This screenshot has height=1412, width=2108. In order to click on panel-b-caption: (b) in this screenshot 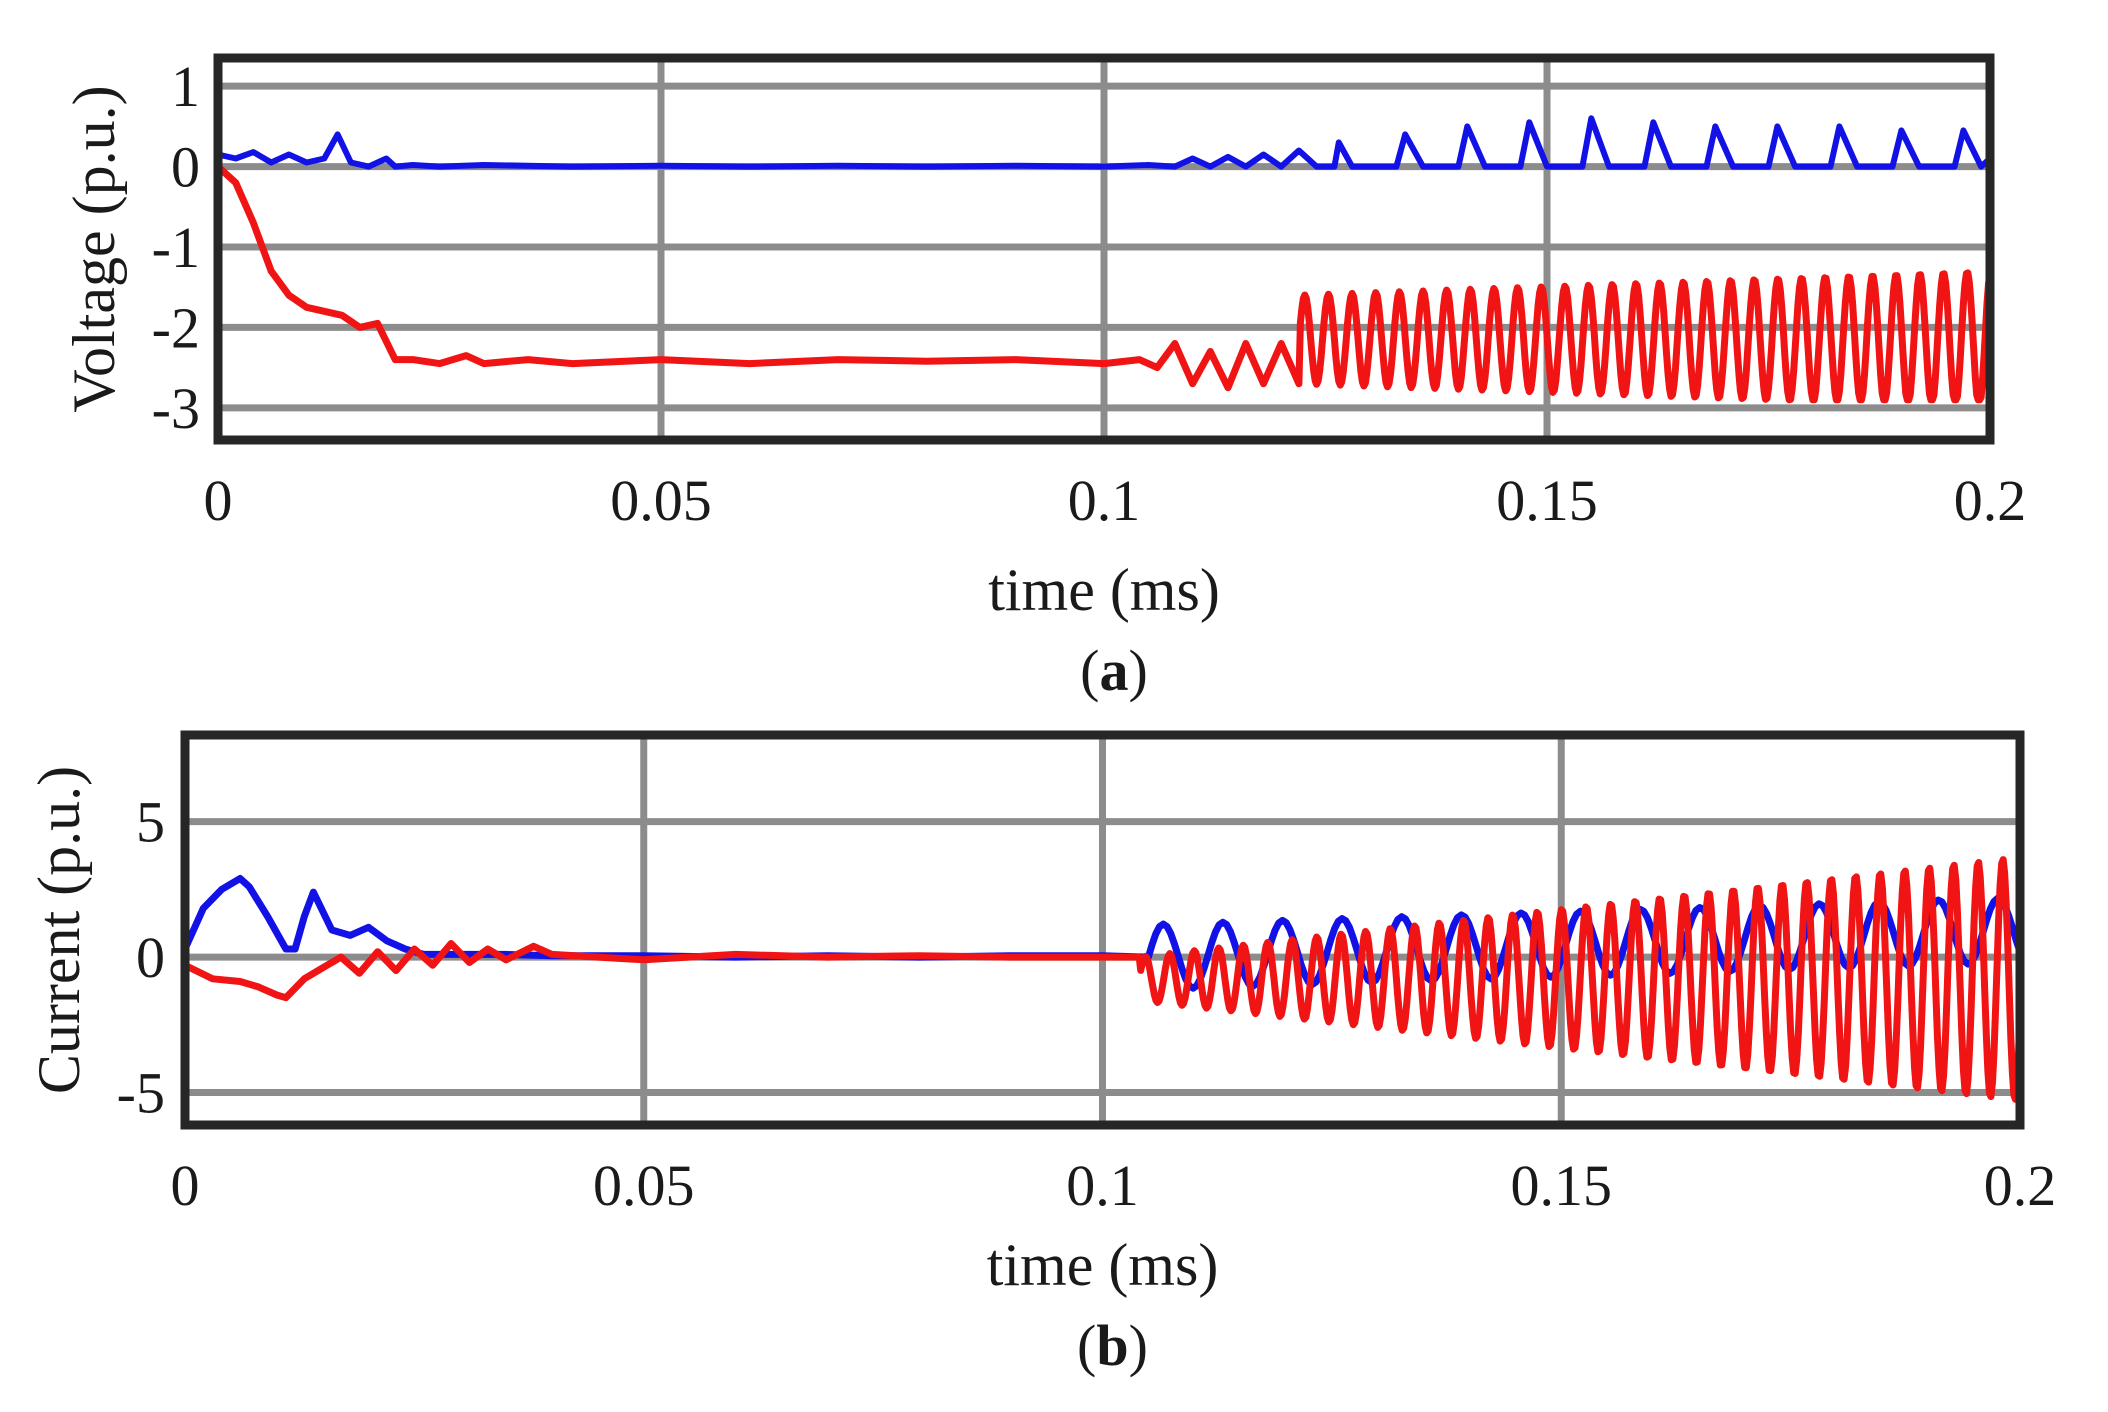, I will do `click(1112, 1345)`.